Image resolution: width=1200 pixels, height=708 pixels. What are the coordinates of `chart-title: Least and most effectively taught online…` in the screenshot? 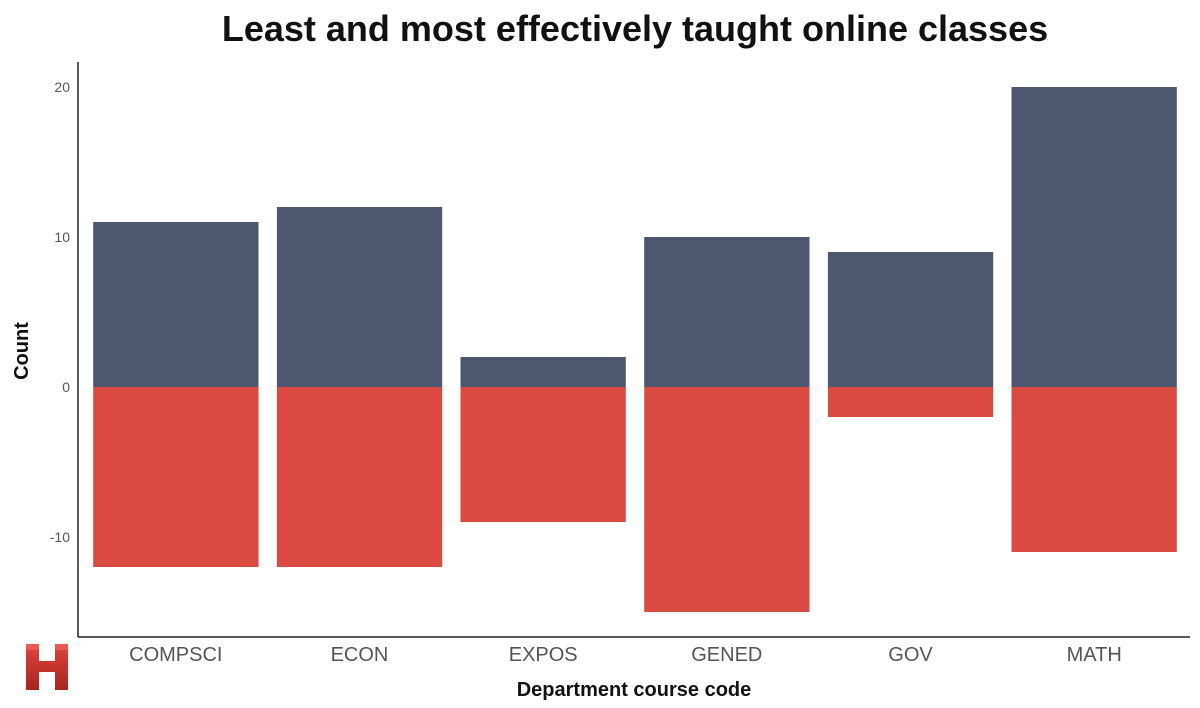 It's located at (635, 28).